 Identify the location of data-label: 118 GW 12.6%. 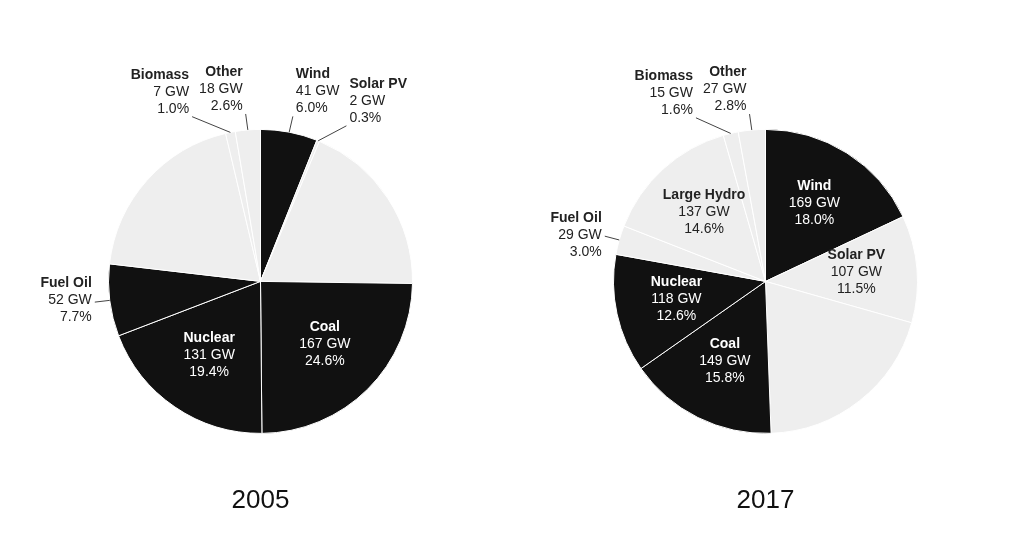
(677, 307).